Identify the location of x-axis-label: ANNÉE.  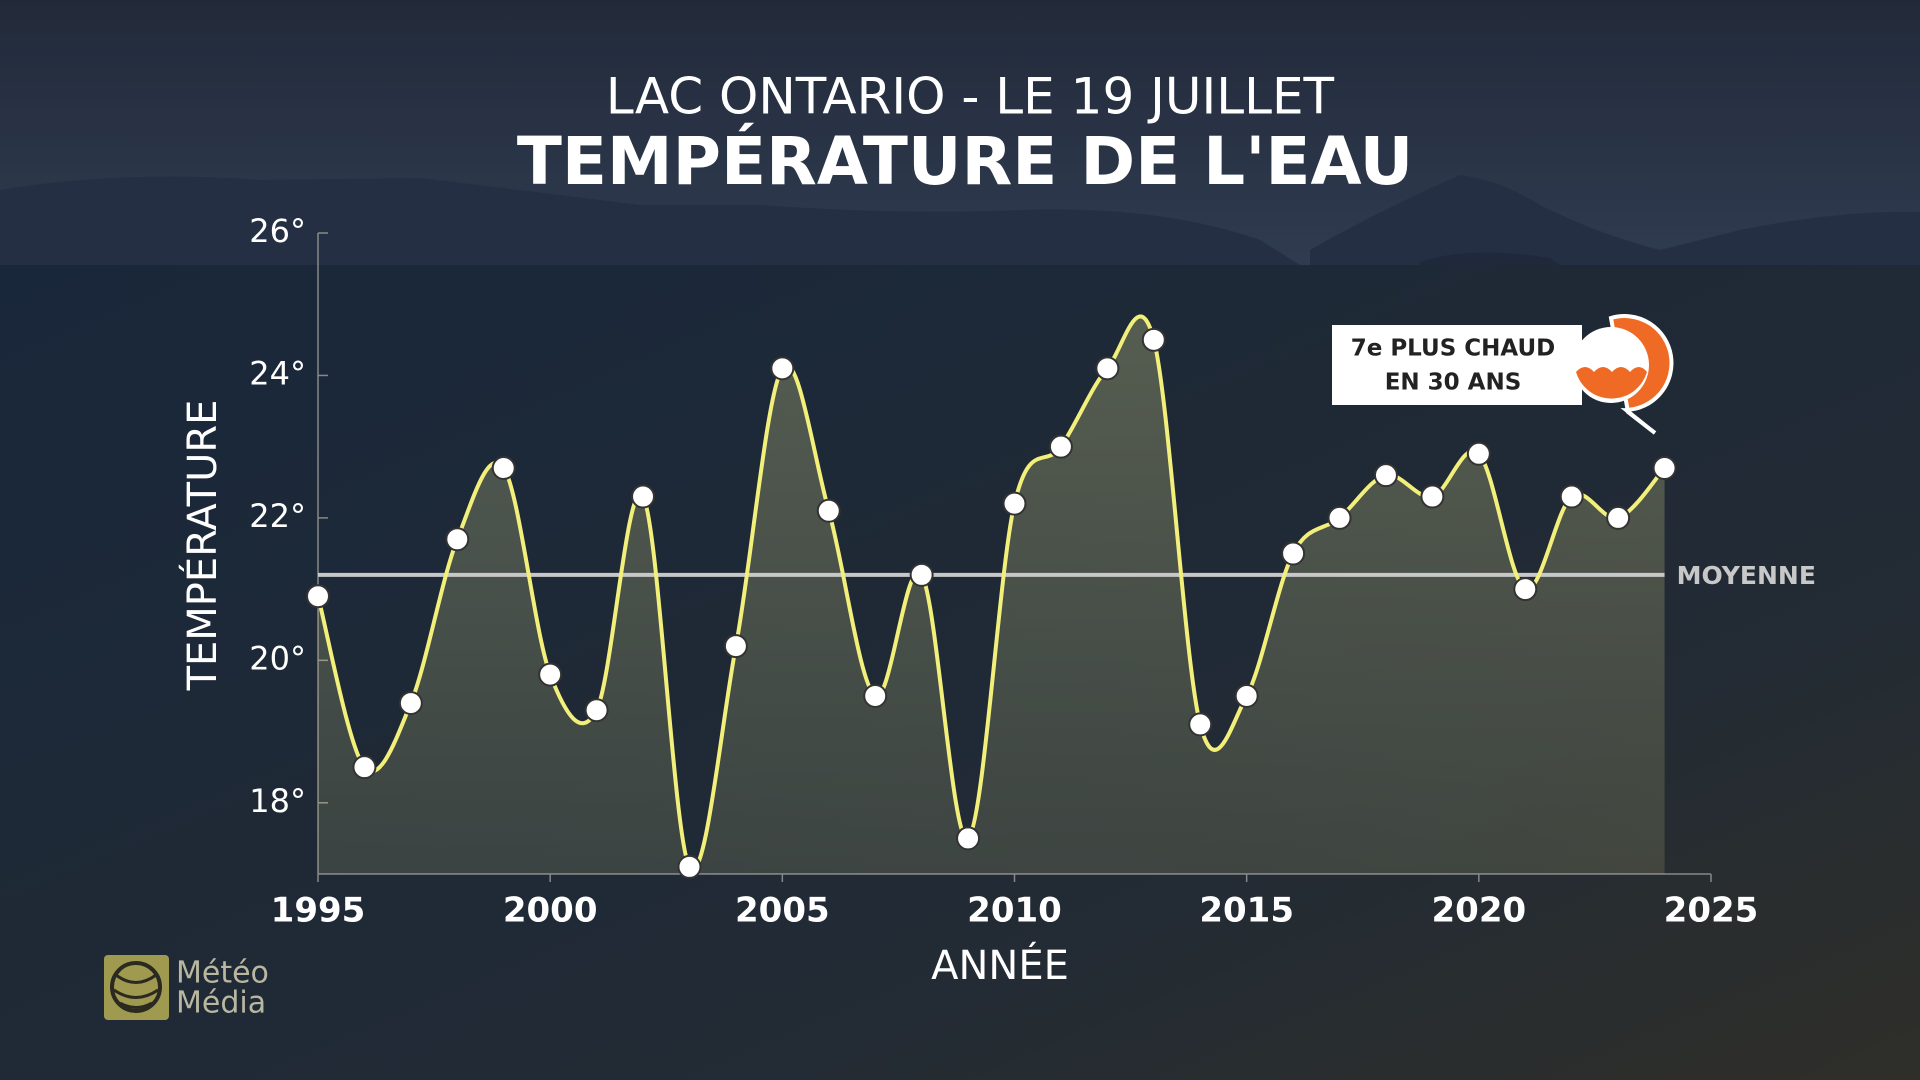
(1000, 965).